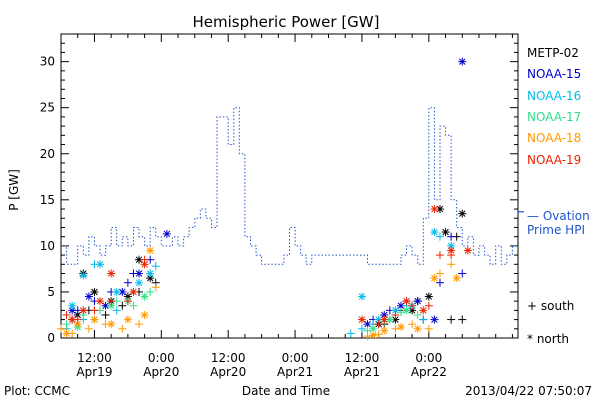 The image size is (600, 400). I want to click on footer-right: 2013/04/22 07:50:07, so click(528, 391).